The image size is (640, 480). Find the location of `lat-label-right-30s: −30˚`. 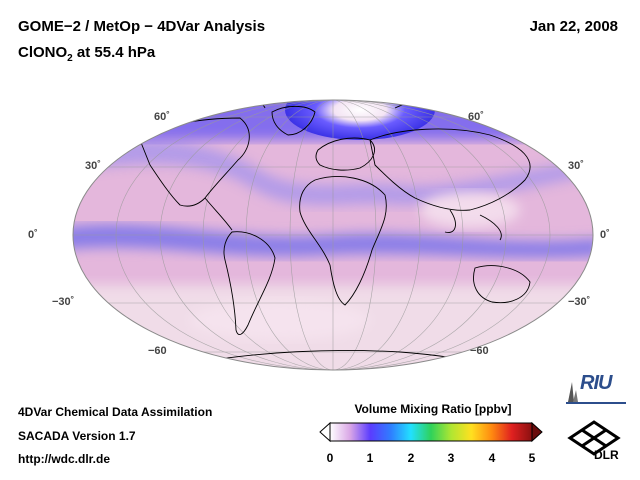

lat-label-right-30s: −30˚ is located at coordinates (579, 302).